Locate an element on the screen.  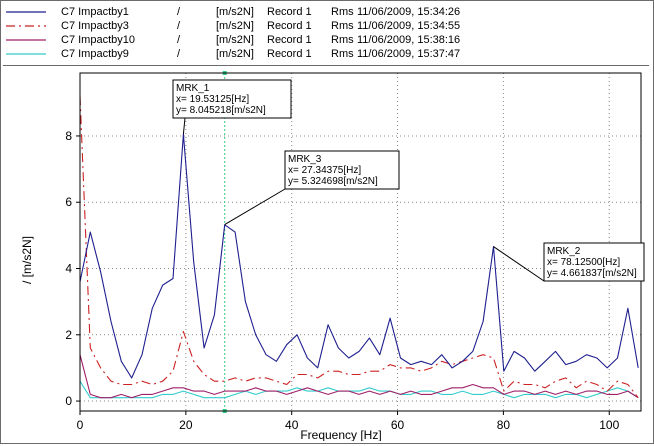
x-tick-label: 0 is located at coordinates (80, 425).